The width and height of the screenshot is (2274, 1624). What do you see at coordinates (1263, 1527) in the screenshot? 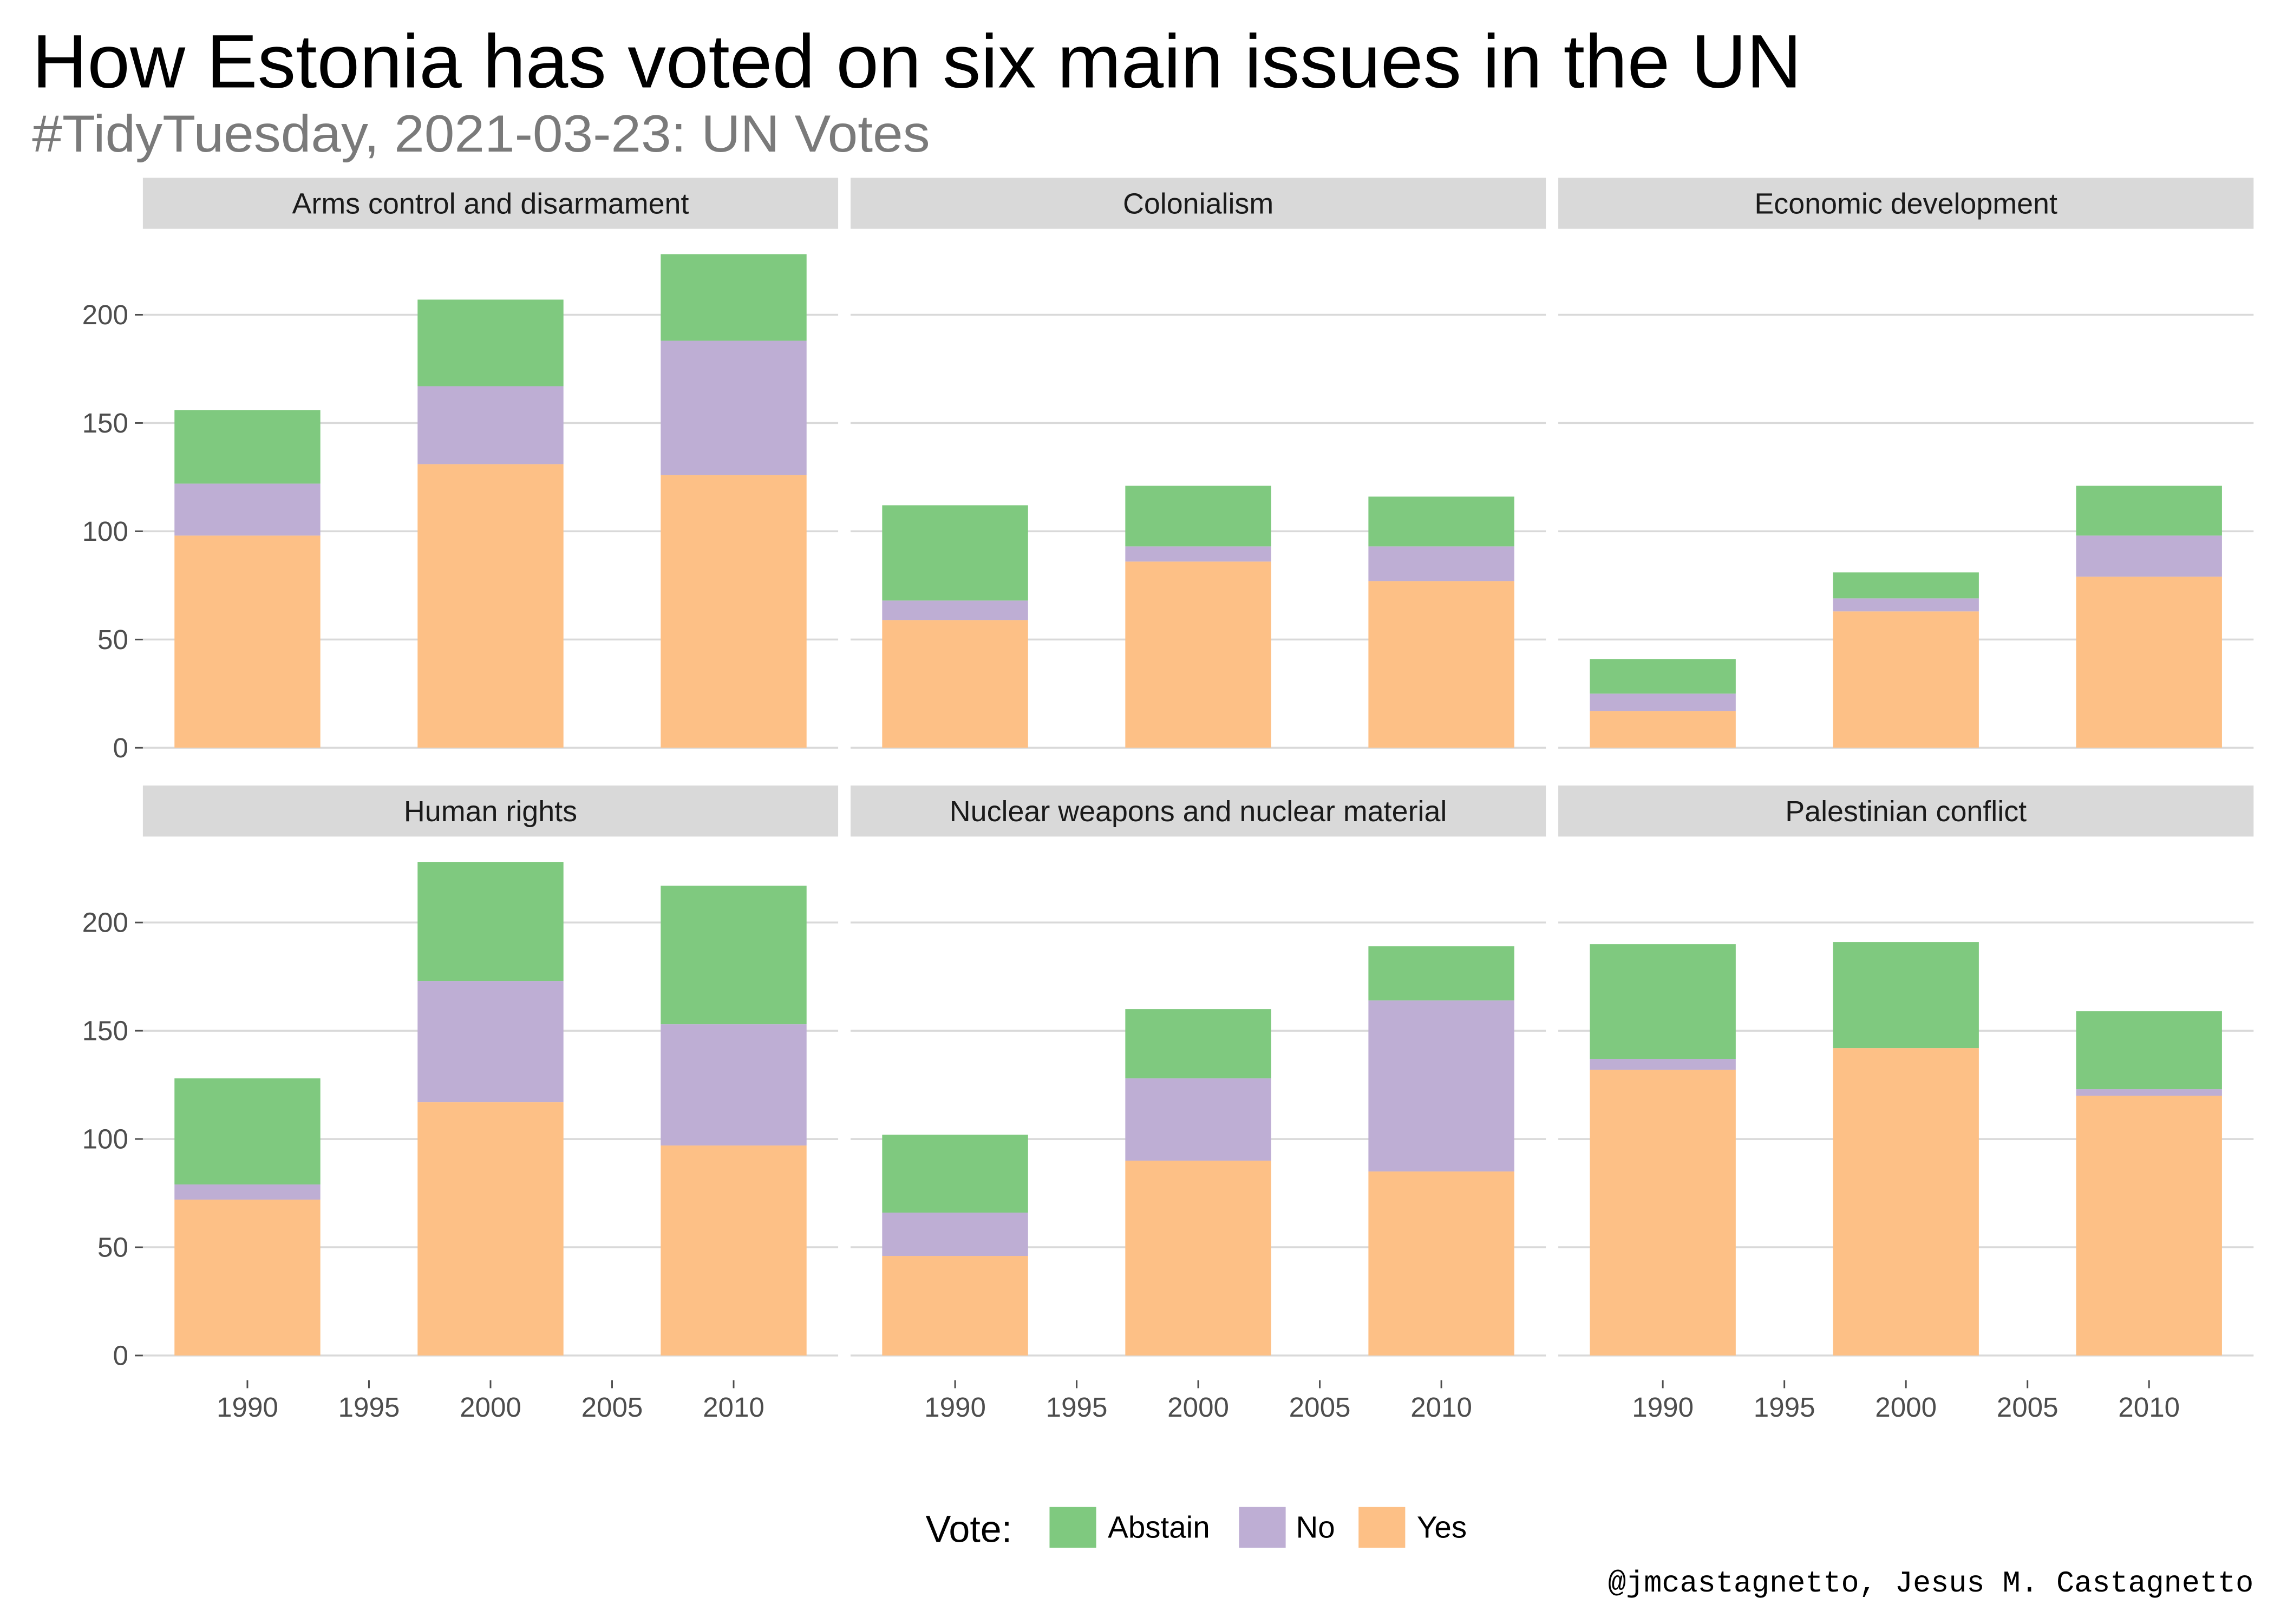
I see `legend-key-no` at bounding box center [1263, 1527].